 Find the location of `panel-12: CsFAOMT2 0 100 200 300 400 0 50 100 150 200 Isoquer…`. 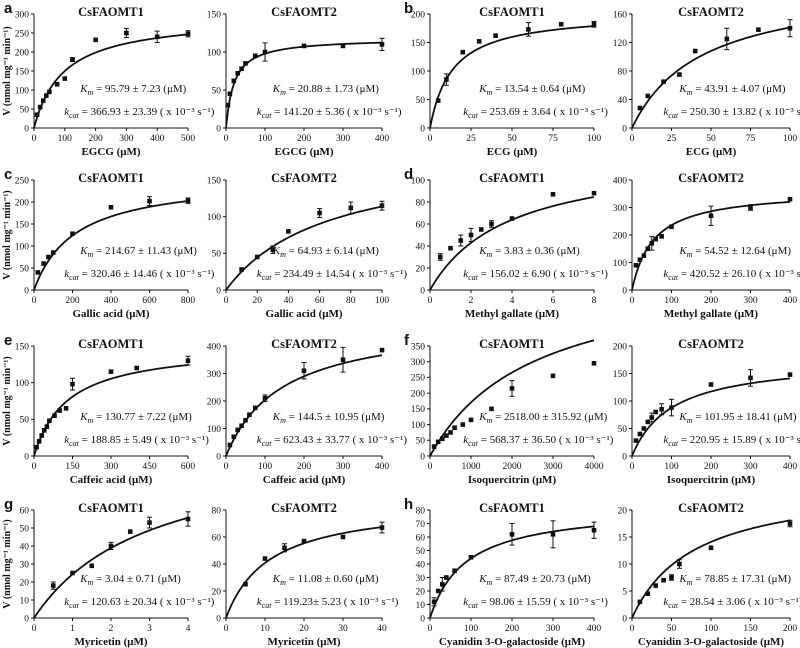

panel-12: CsFAOMT2 0 100 200 300 400 0 50 100 150 200 Isoquer… is located at coordinates (706, 411).